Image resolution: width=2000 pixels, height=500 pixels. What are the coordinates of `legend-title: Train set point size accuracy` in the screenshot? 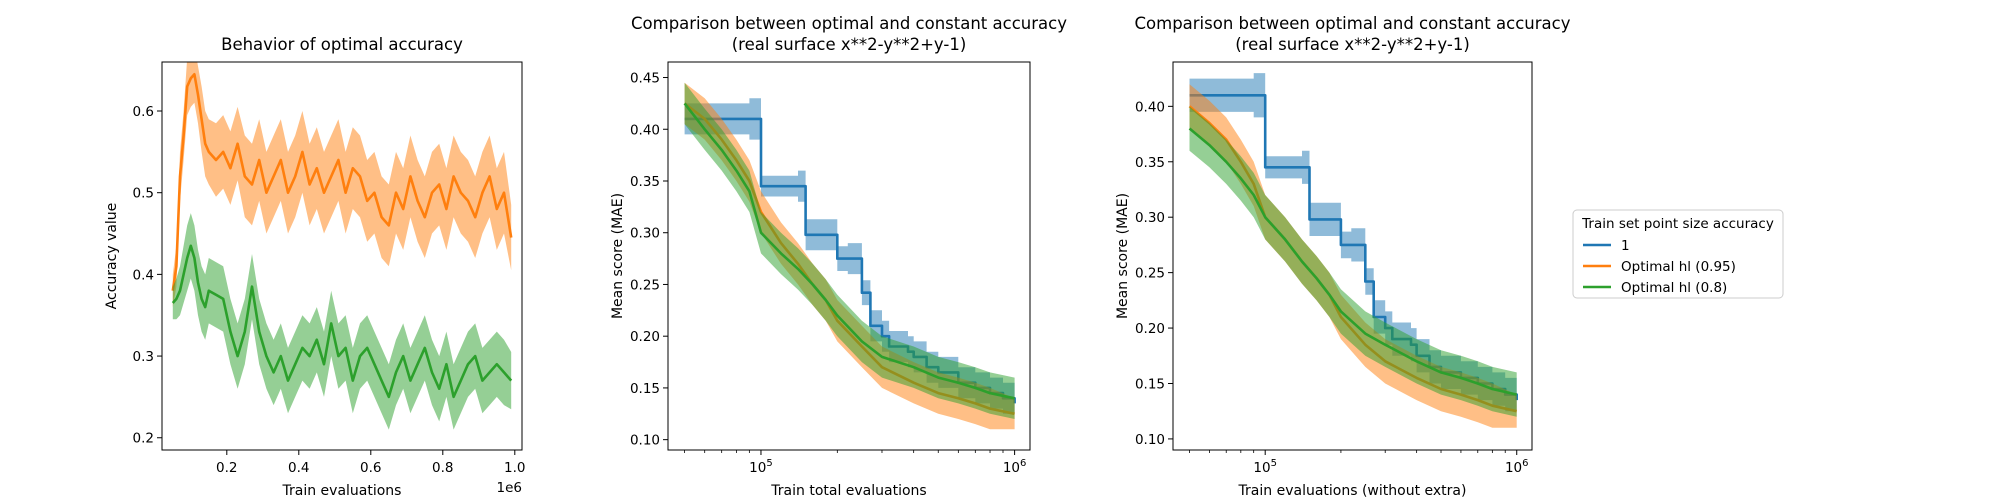 It's located at (1677, 224).